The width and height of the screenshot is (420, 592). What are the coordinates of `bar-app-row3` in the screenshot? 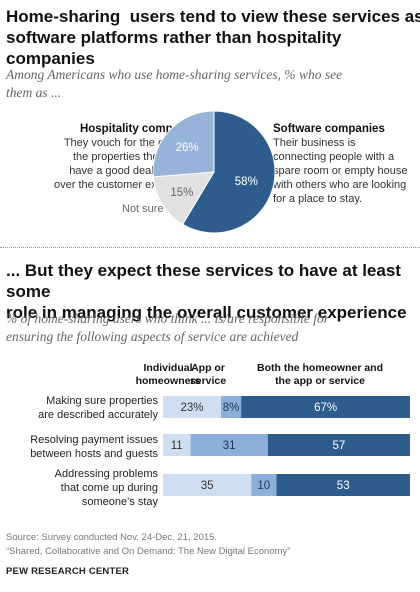 It's located at (264, 485).